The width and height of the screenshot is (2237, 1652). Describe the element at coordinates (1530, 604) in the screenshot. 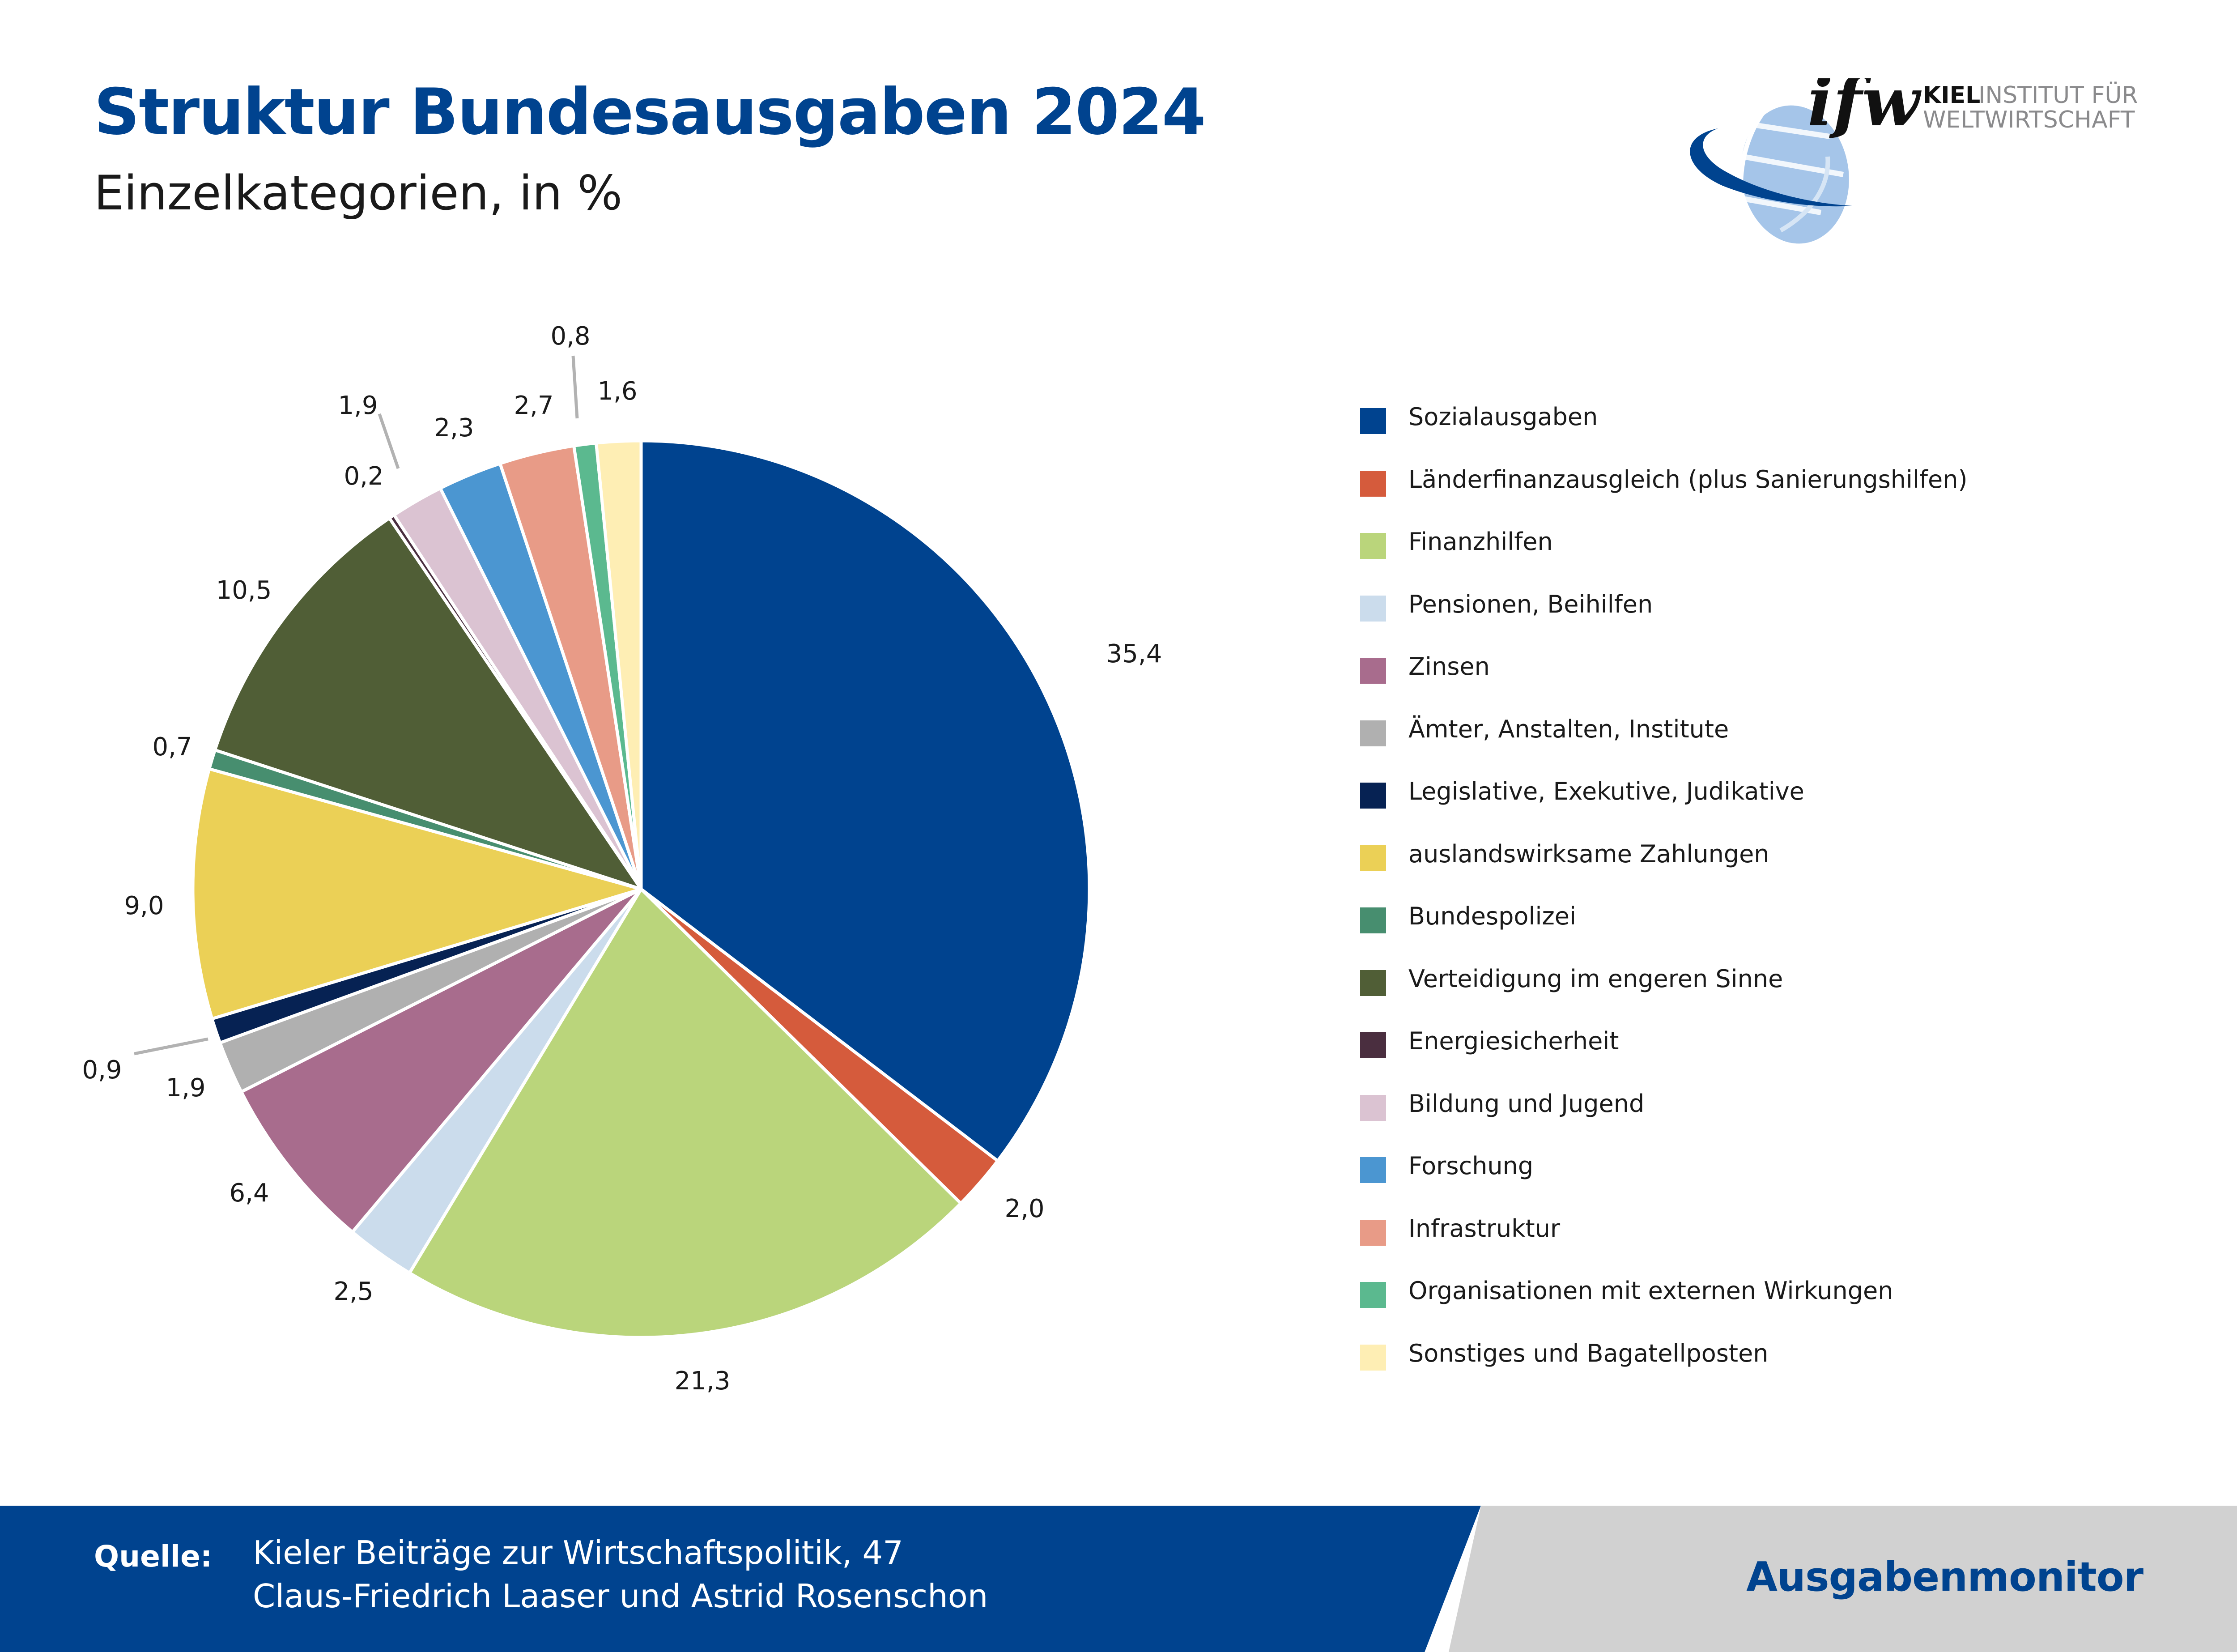

I see `legend-label: Pensionen, Beihilfen` at that location.